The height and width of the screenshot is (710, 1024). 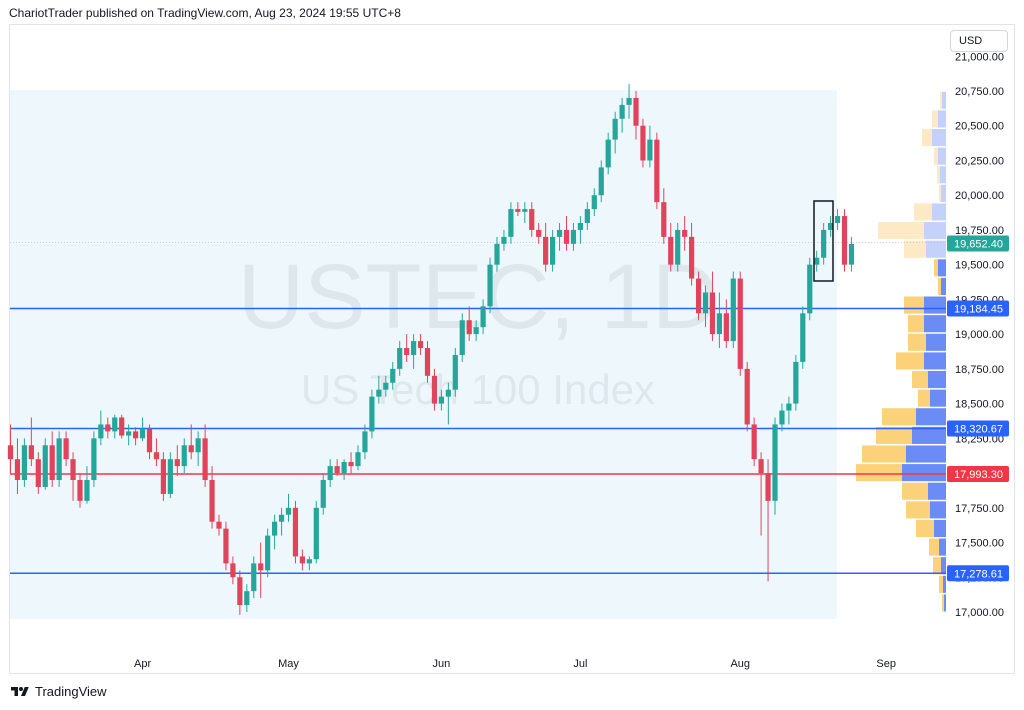 What do you see at coordinates (288, 664) in the screenshot?
I see `x-tick-label: May` at bounding box center [288, 664].